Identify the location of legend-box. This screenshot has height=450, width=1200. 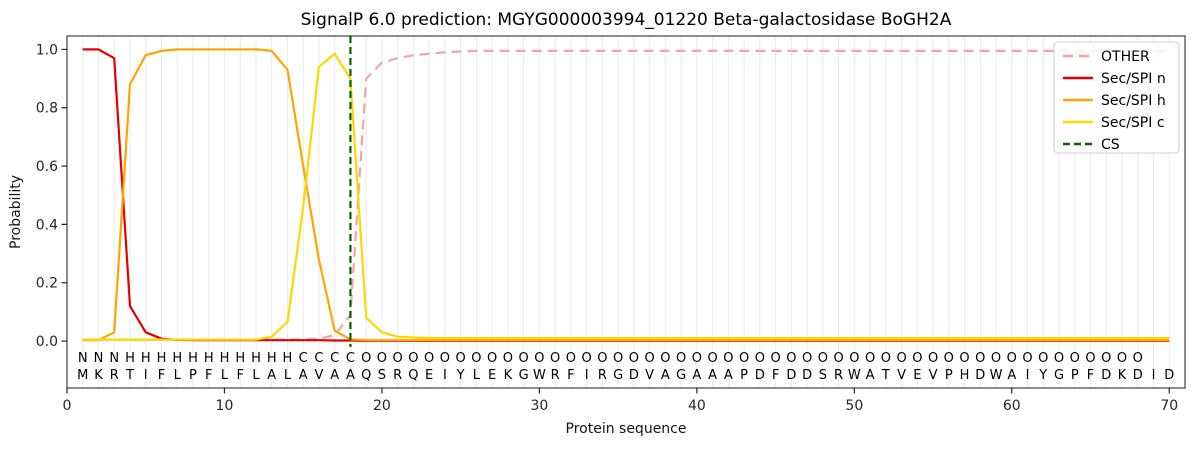
(1116, 97).